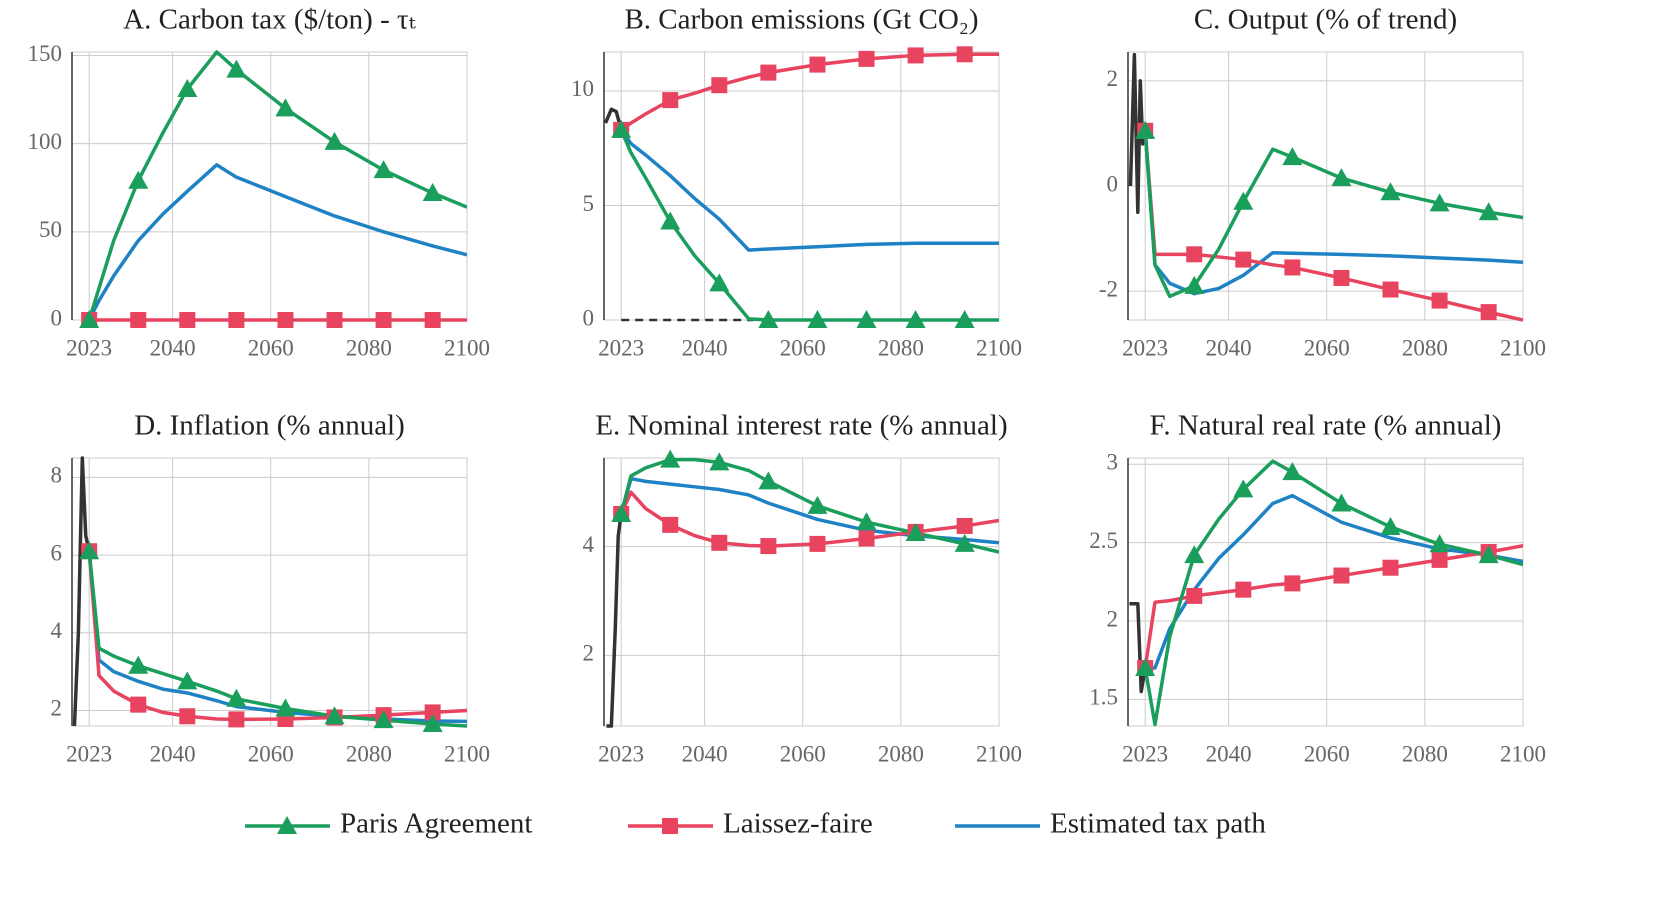  Describe the element at coordinates (436, 824) in the screenshot. I see `legend-label: Paris Agreement` at that location.